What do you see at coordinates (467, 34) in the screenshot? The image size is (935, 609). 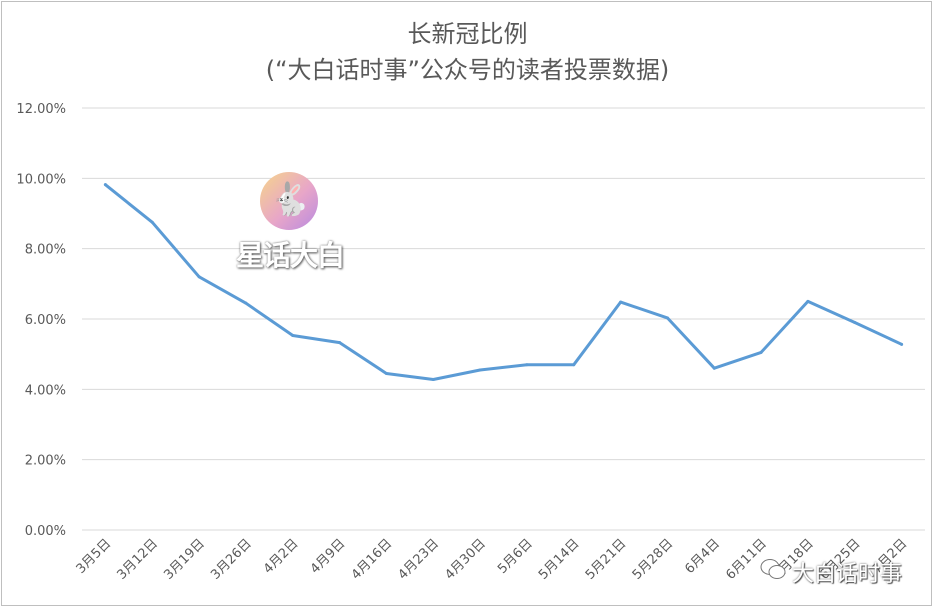 I see `chart-title: 长新冠比例` at bounding box center [467, 34].